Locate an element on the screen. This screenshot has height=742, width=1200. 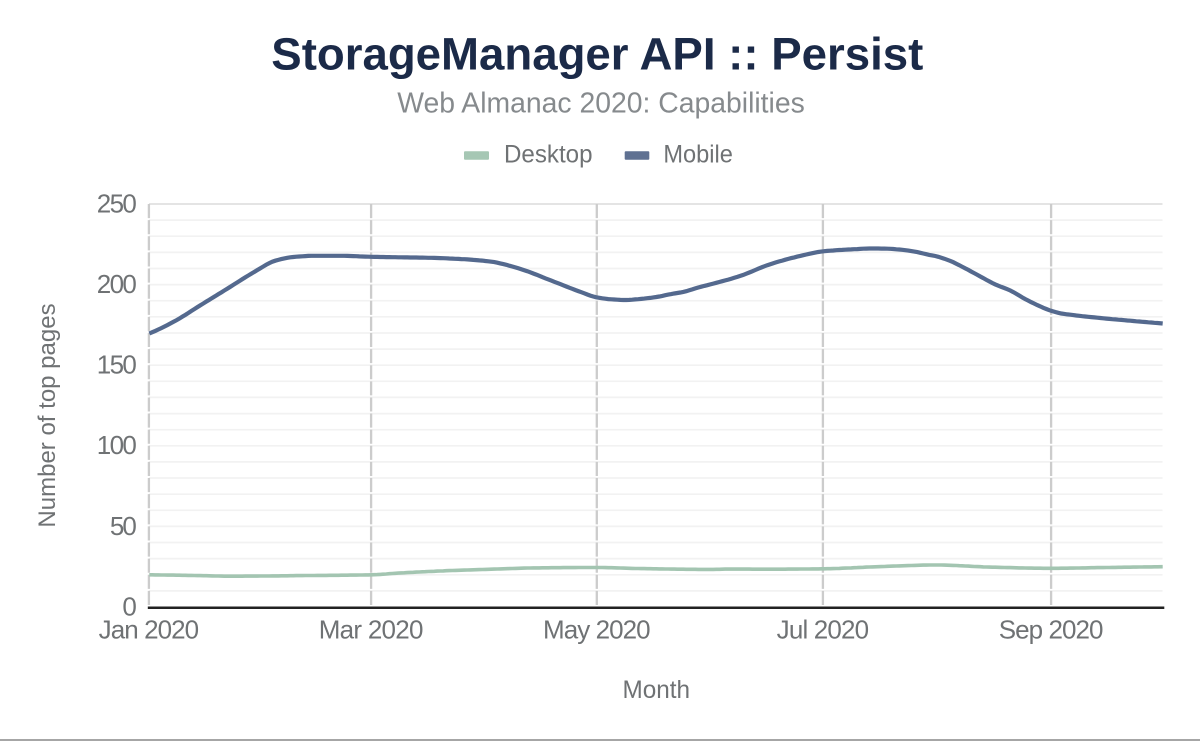
svg-text: Desktop is located at coordinates (548, 155).